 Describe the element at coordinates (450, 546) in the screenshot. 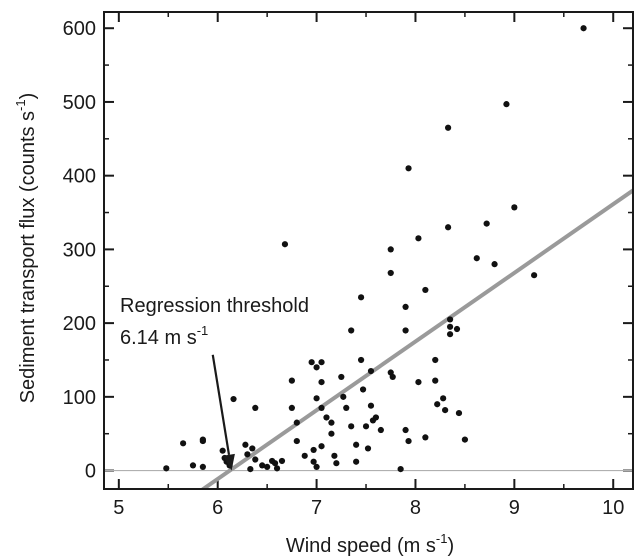

I see `x-axis-label-end: )` at that location.